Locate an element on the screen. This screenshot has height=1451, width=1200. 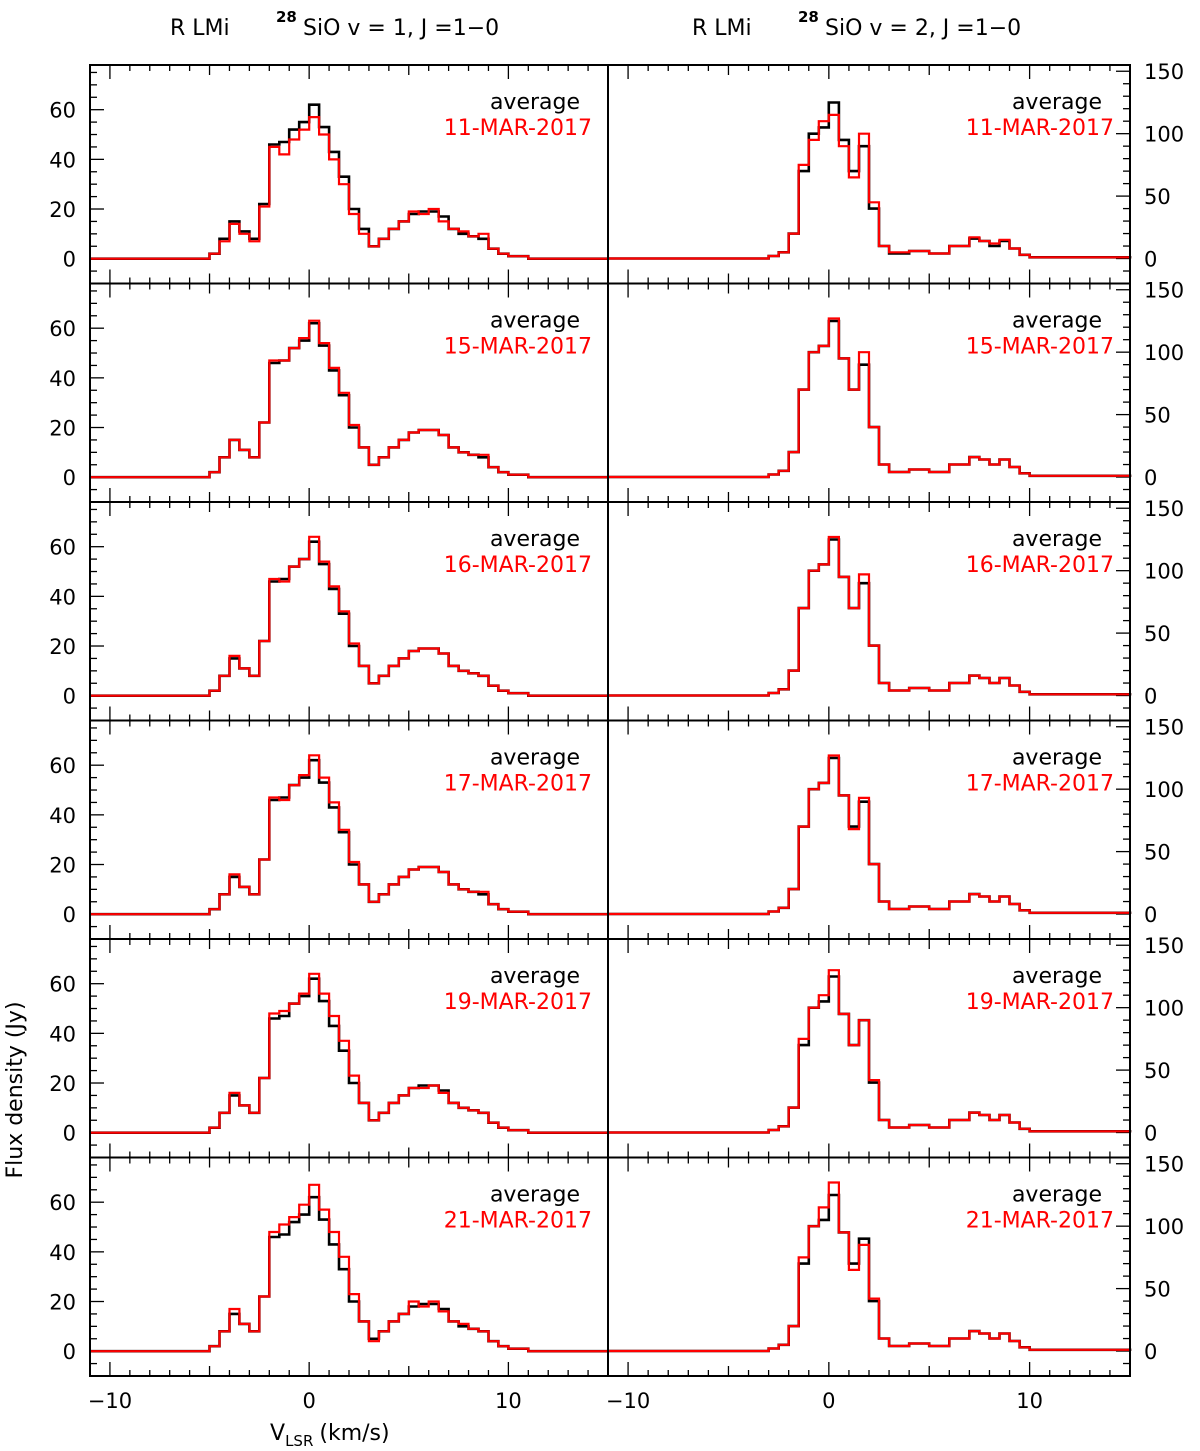
x-axis-label-sub: LSR is located at coordinates (299, 1441).